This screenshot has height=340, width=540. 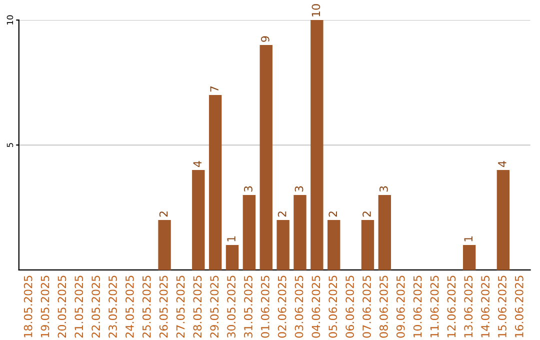 What do you see at coordinates (96, 307) in the screenshot?
I see `x-tick-label: 22.05.2025` at bounding box center [96, 307].